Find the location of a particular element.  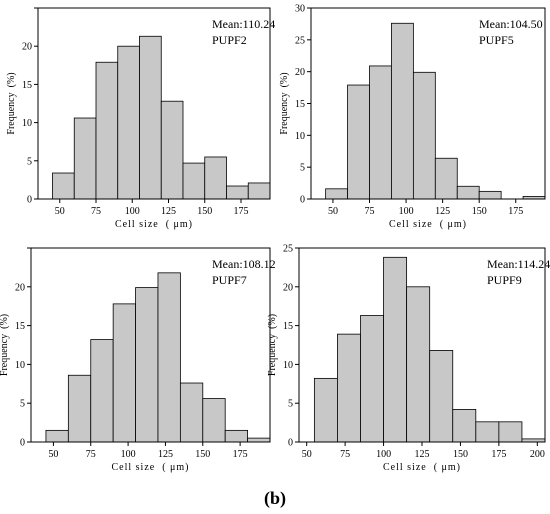

mean-annotation: Mean:110.24 is located at coordinates (243, 24).